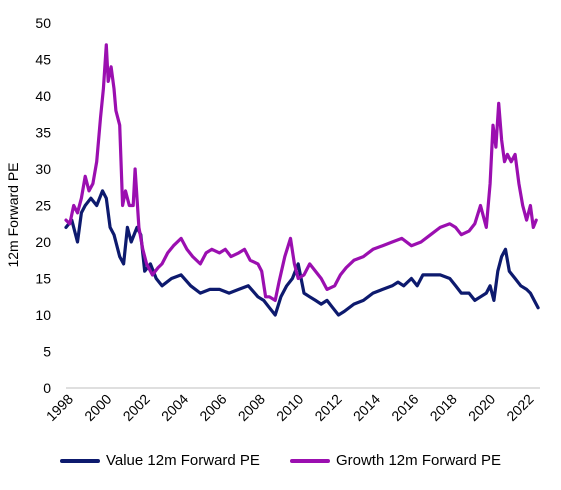  I want to click on y-axis-ticks: 0 5 10 15 20 25 30 35 40 45 50, so click(43, 205).